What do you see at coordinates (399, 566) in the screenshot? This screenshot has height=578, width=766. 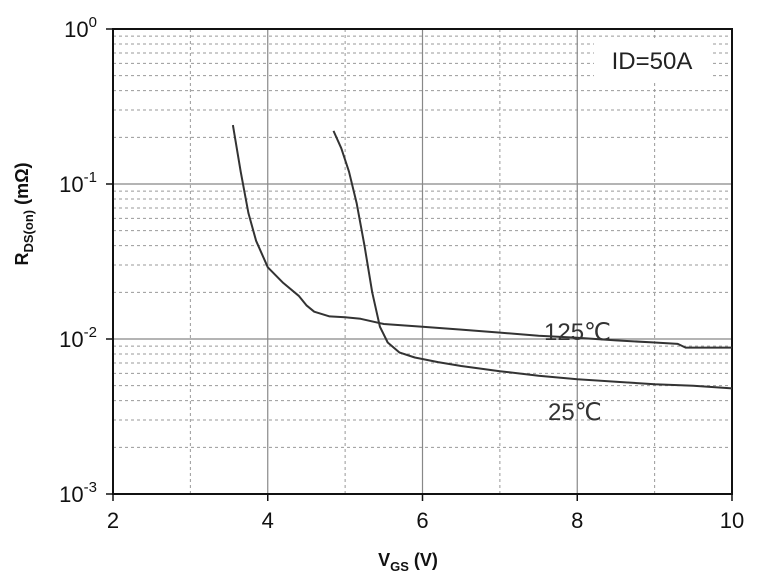 I see `x-axis-title-sub: GS` at bounding box center [399, 566].